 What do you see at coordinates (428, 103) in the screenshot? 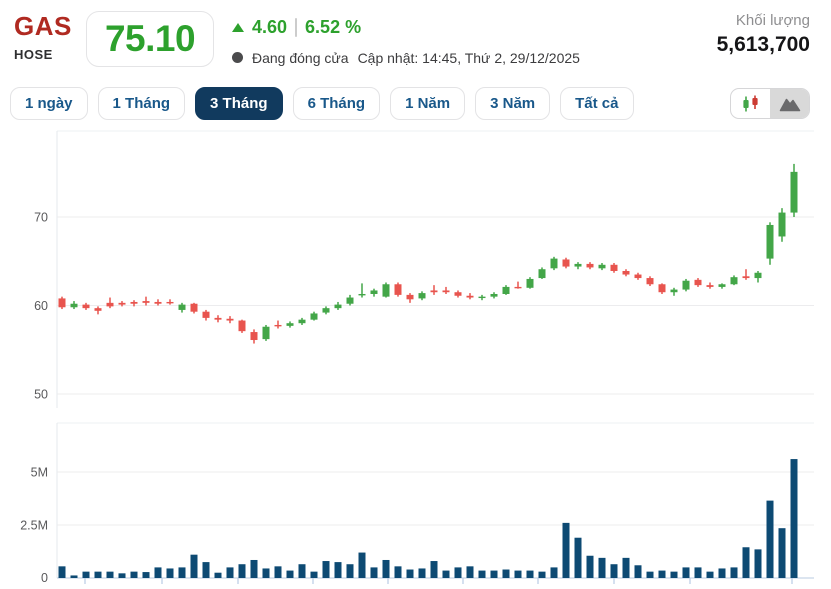
I see `tab-1-year: 1 Năm` at bounding box center [428, 103].